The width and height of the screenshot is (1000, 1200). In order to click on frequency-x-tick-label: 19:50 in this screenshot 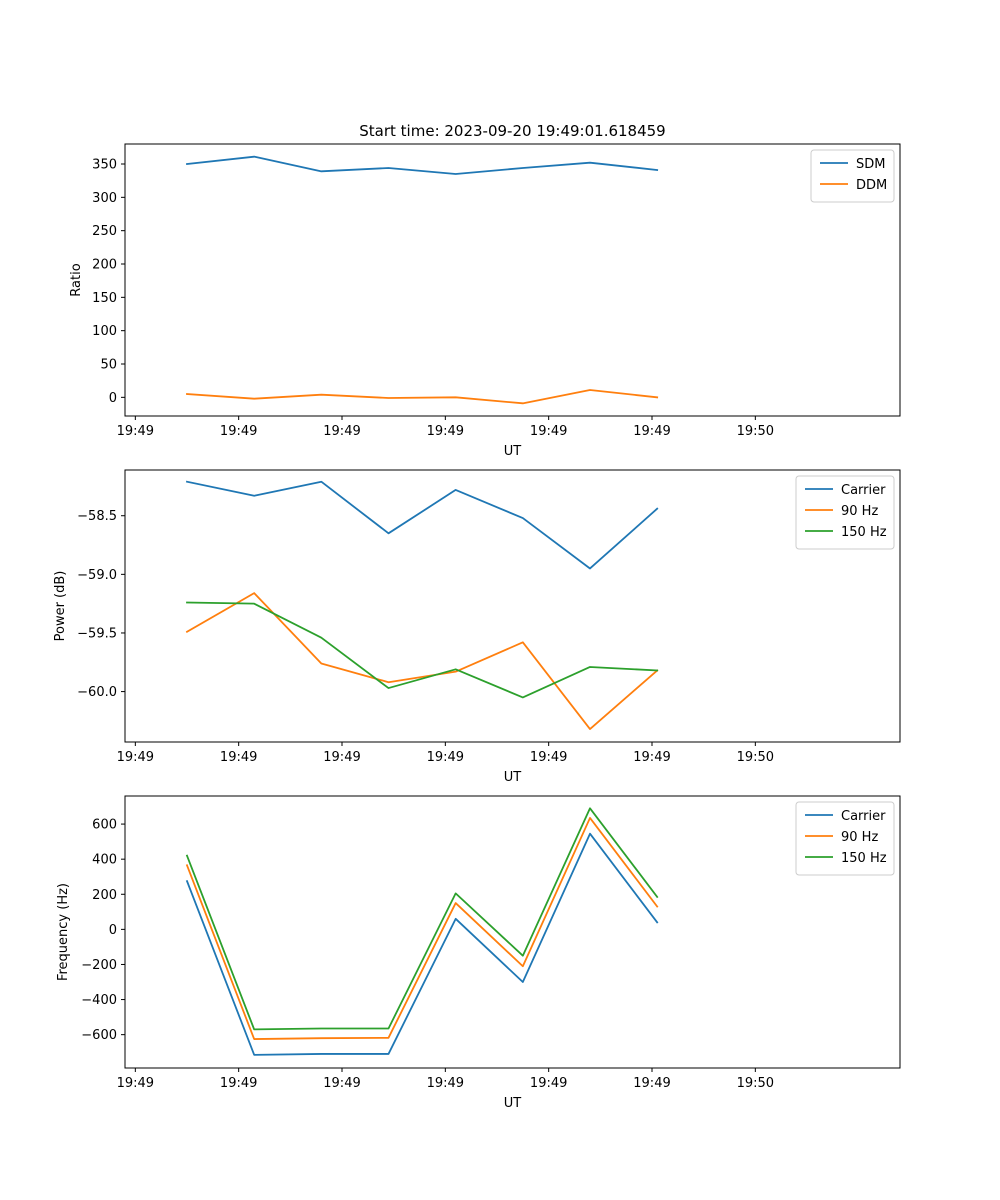, I will do `click(755, 1083)`.